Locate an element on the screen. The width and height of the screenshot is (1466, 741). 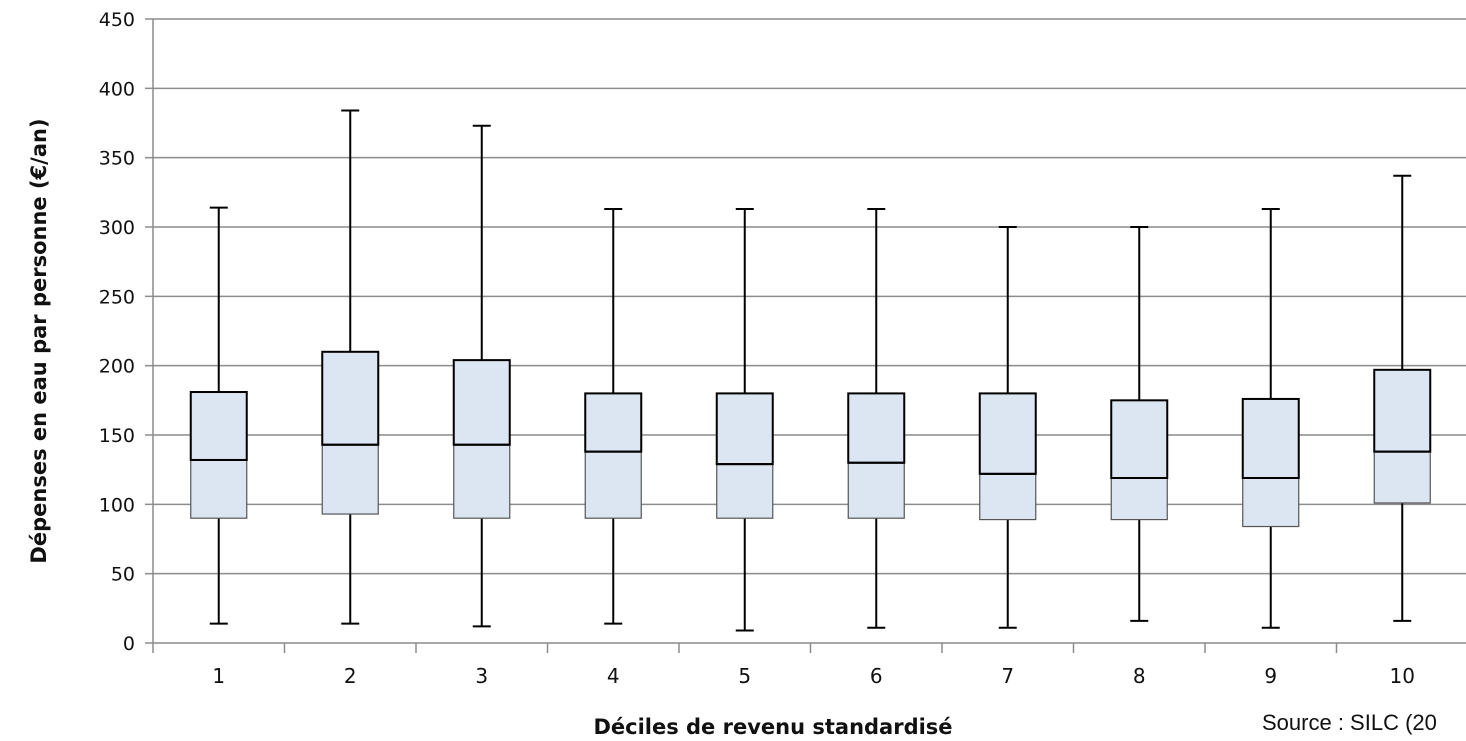
y-tick-label-250: 250 is located at coordinates (117, 297).